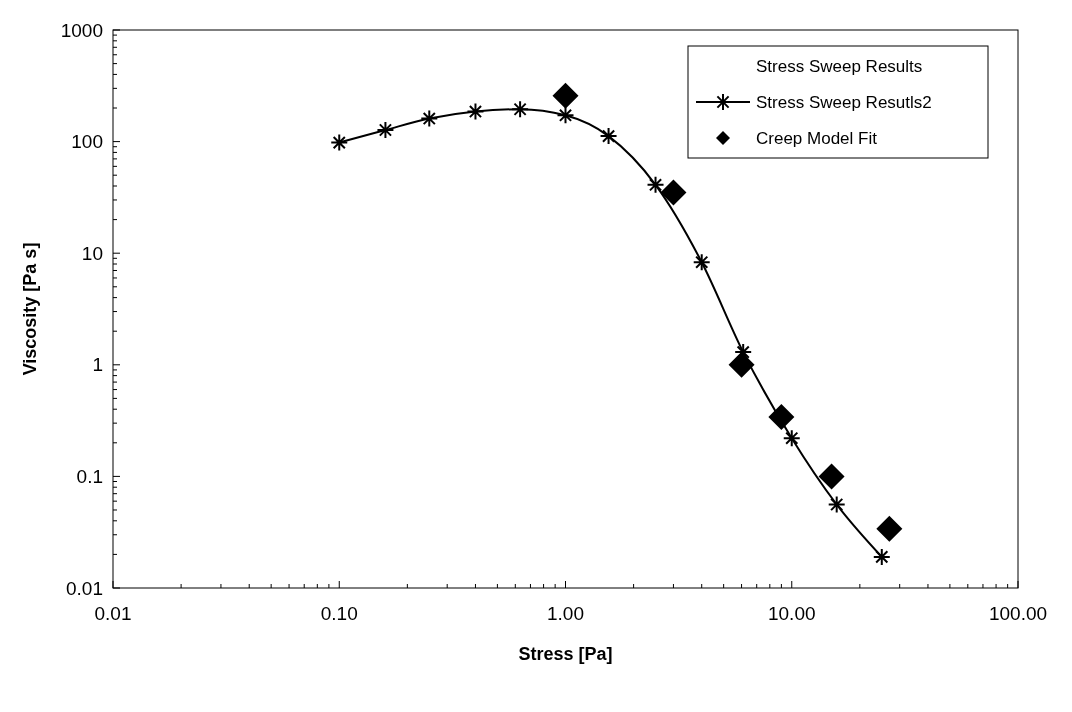  Describe the element at coordinates (30, 309) in the screenshot. I see `y-axis-title: Viscosity [Pa s]` at that location.